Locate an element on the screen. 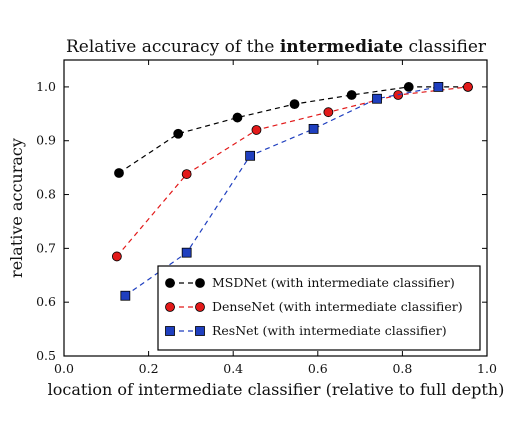 The width and height of the screenshot is (526, 424). chart-title-pre: Relative accuracy of the is located at coordinates (173, 47).